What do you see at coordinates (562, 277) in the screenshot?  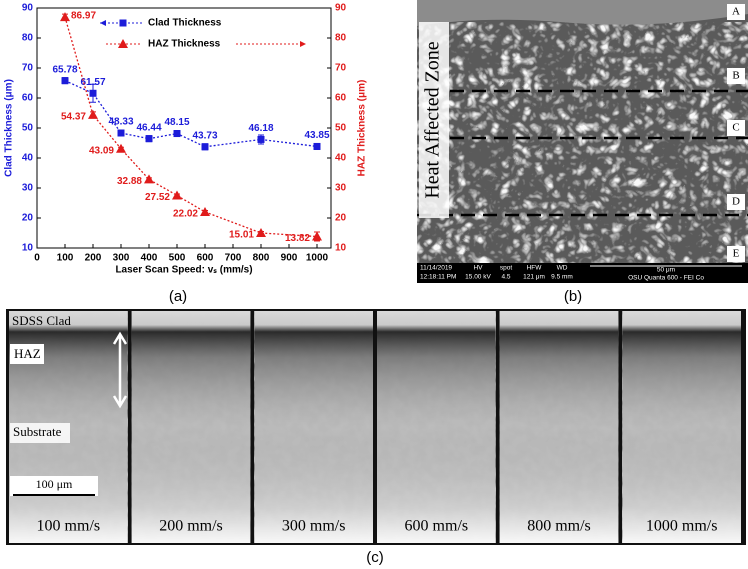 I see `sem-info-value: 9.5 mm` at bounding box center [562, 277].